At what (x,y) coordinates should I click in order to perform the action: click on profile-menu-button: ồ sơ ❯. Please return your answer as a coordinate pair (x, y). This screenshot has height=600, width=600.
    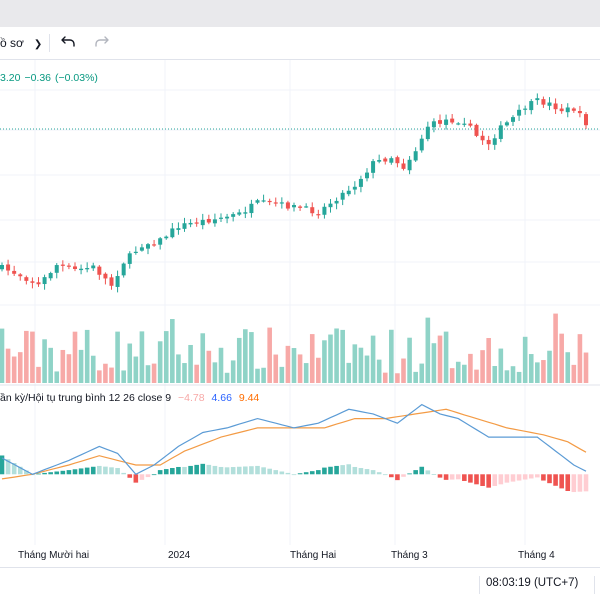
    Looking at the image, I should click on (21, 43).